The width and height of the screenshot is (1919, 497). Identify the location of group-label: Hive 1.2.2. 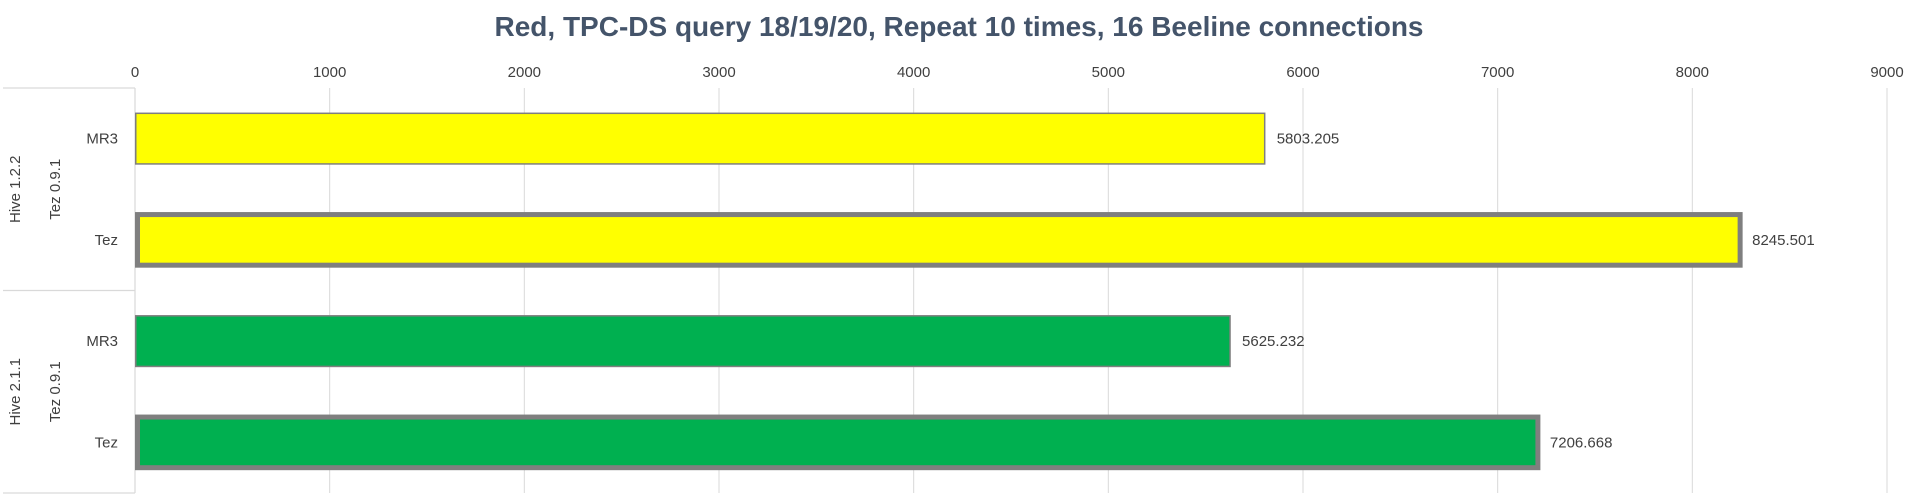
(15, 189).